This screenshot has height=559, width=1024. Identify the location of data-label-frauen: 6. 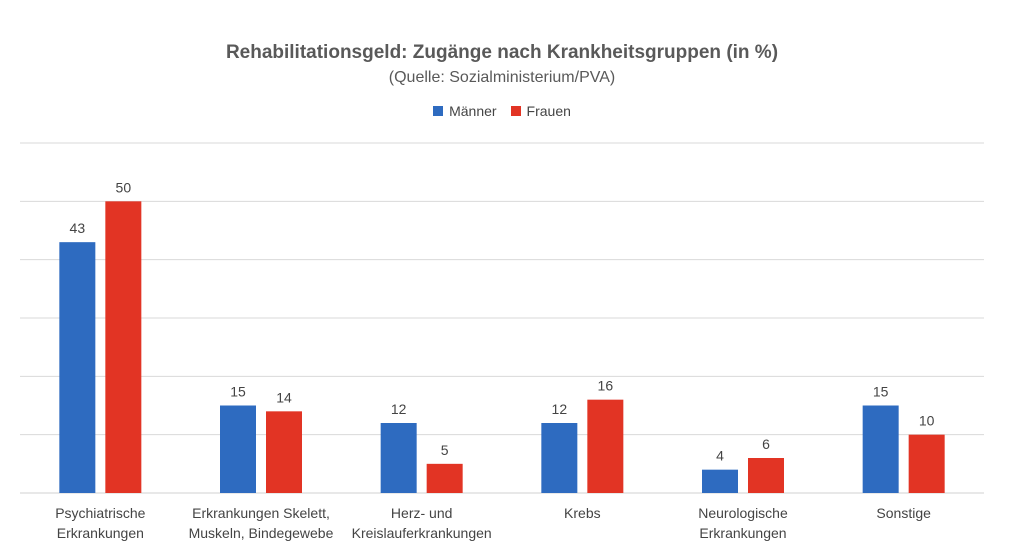
(766, 444).